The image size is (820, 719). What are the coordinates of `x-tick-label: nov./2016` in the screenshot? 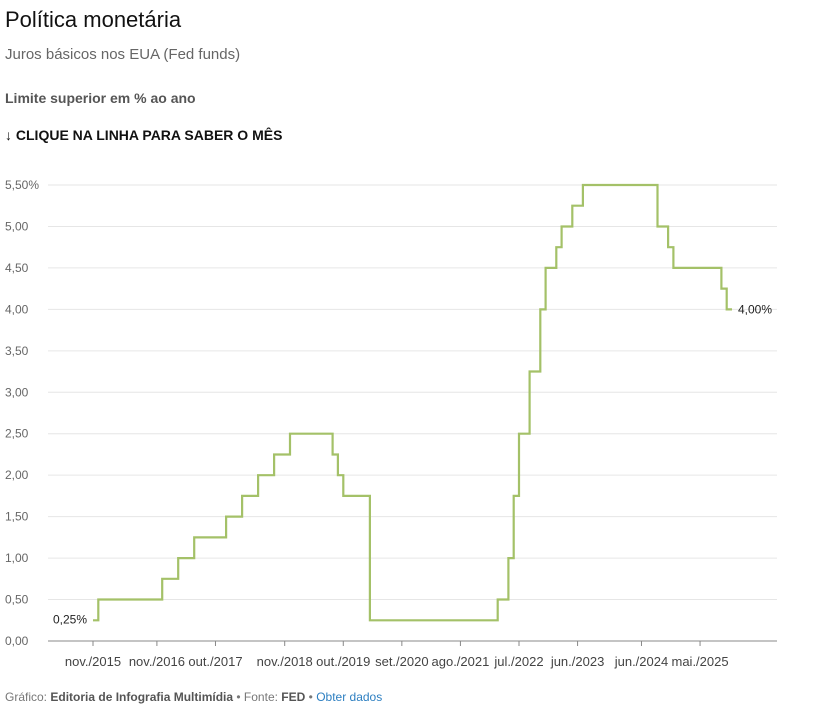 It's located at (157, 661).